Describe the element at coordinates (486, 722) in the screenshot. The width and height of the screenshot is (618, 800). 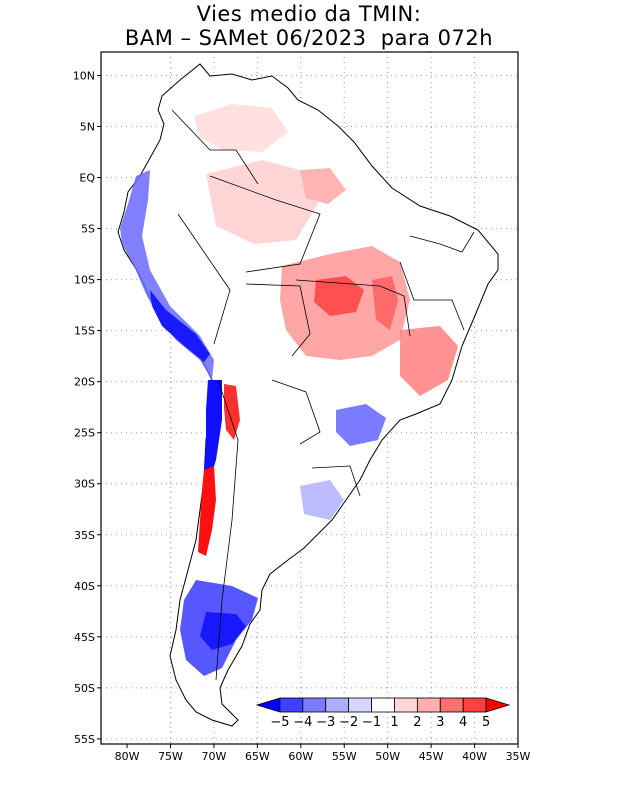
I see `colorbar-label: 5` at that location.